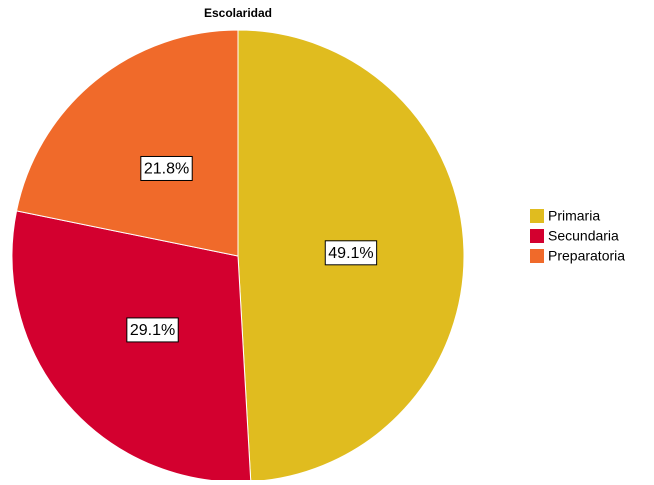 Image resolution: width=654 pixels, height=485 pixels. Describe the element at coordinates (574, 216) in the screenshot. I see `legend-label: Primaria` at that location.